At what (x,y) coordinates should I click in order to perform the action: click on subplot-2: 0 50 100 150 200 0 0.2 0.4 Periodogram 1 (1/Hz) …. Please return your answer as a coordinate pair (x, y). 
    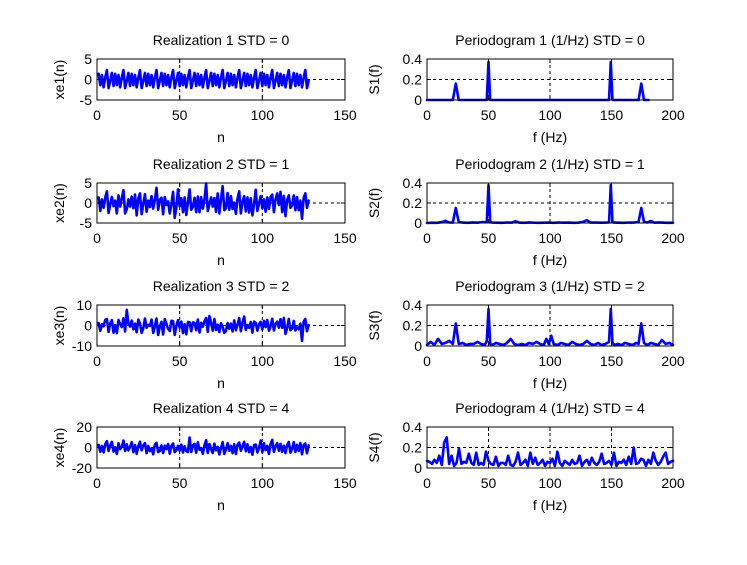
    Looking at the image, I should click on (525, 88).